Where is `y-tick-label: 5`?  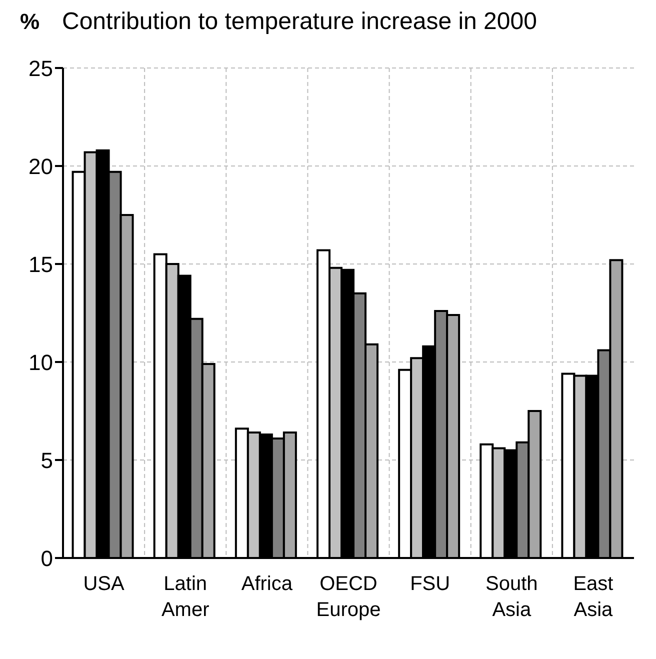
y-tick-label: 5 is located at coordinates (46, 460).